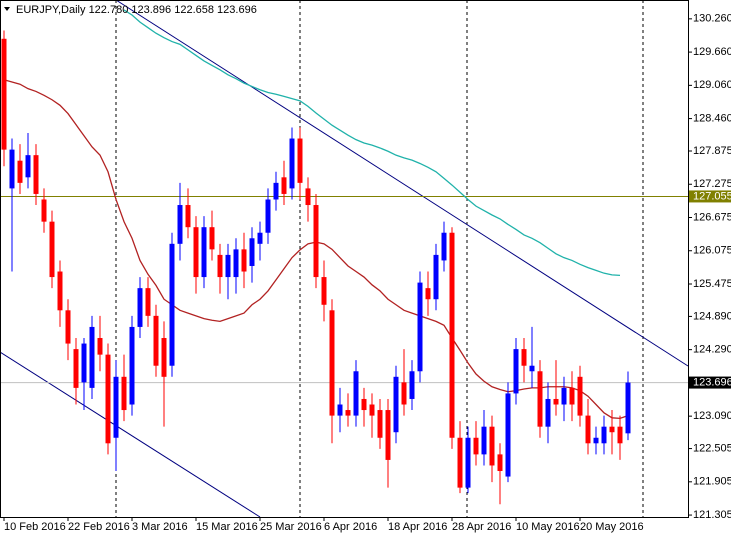  I want to click on high-value: 123.896, so click(151, 10).